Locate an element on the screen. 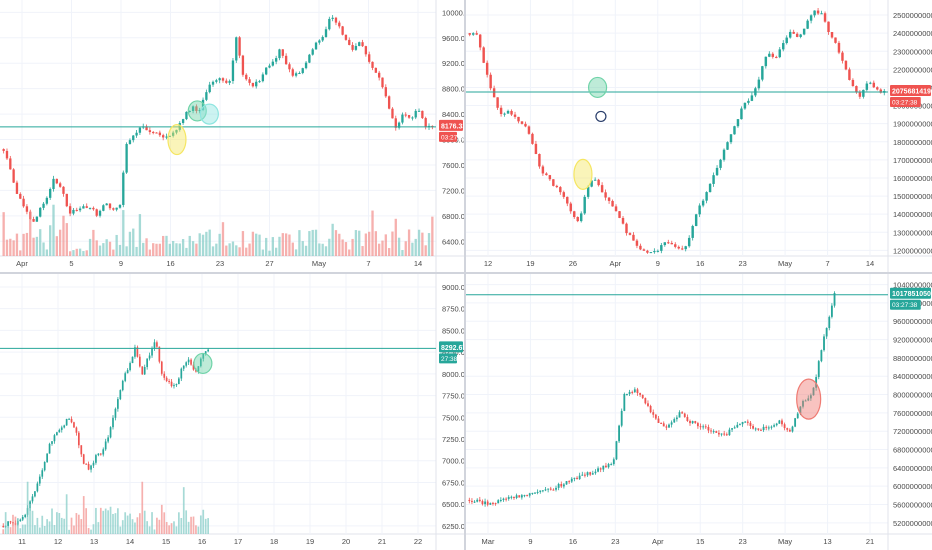 This screenshot has height=550, width=932. x-tick-label: 19 is located at coordinates (530, 263).